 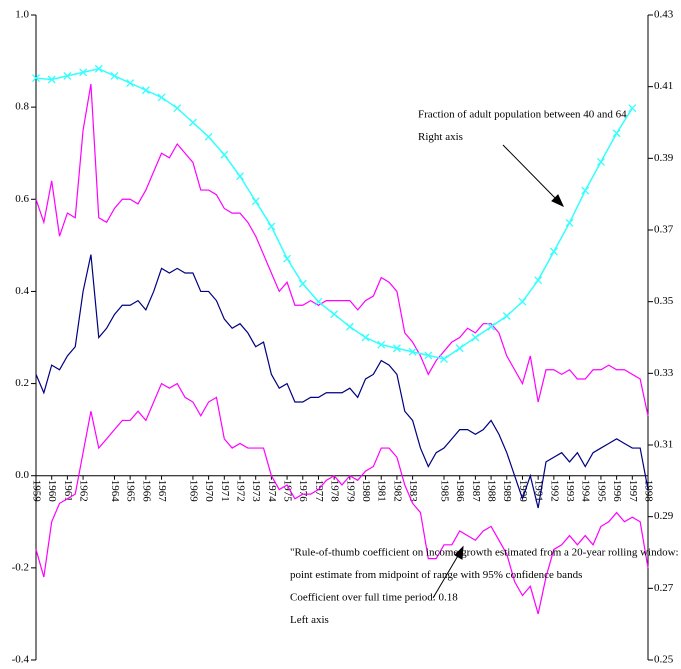 I want to click on y-tick-label: -0.4, so click(x=21, y=660).